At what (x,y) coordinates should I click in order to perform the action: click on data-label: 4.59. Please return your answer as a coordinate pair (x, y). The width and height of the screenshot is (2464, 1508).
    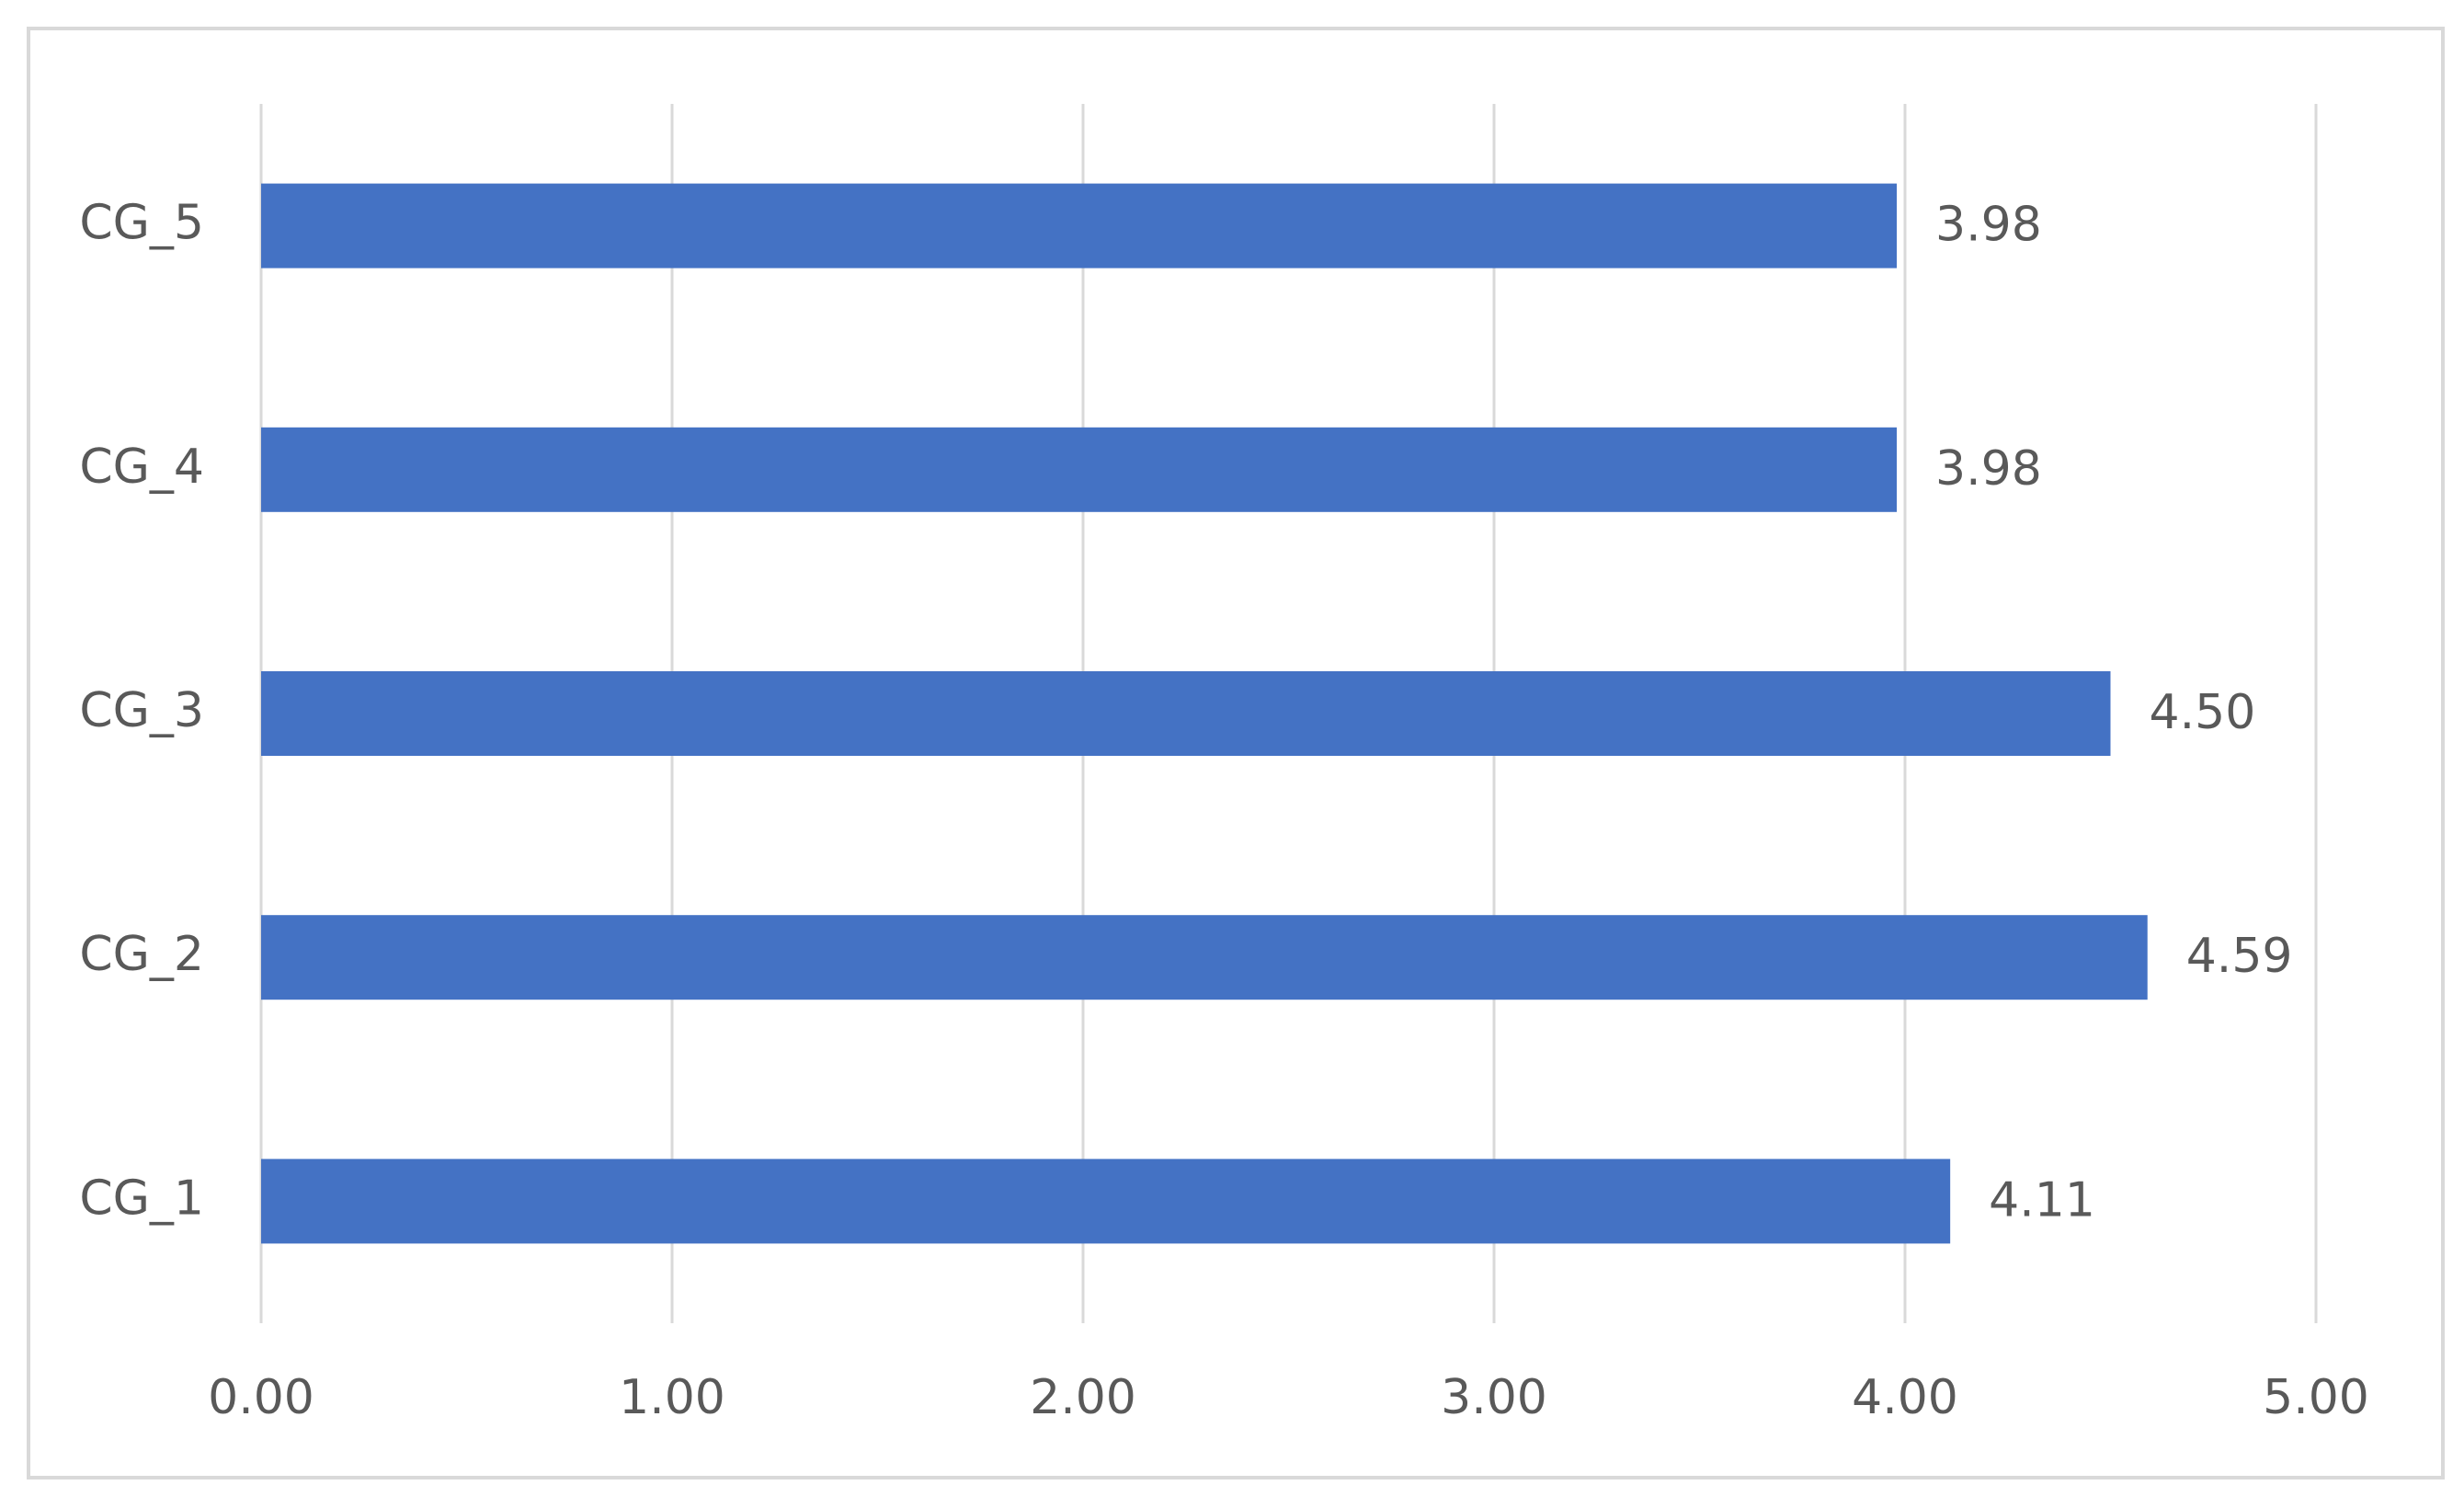
    Looking at the image, I should click on (2239, 956).